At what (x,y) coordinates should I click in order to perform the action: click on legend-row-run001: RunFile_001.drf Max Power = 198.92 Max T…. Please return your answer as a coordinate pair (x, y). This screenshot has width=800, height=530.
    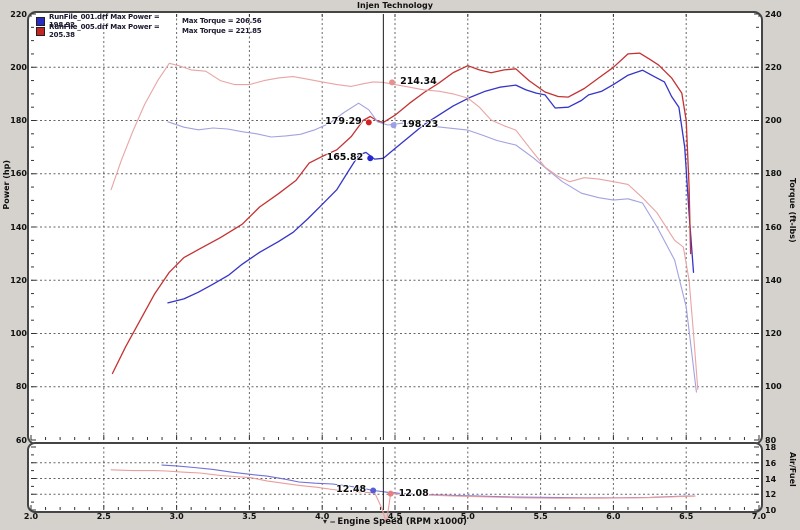
    Looking at the image, I should click on (149, 21).